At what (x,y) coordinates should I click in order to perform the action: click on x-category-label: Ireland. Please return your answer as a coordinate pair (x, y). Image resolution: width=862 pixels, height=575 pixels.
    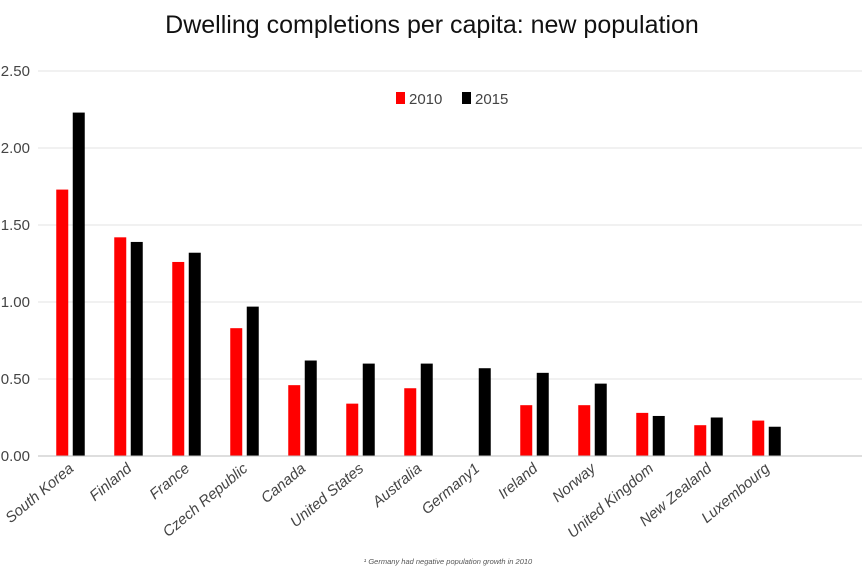
    Looking at the image, I should click on (518, 481).